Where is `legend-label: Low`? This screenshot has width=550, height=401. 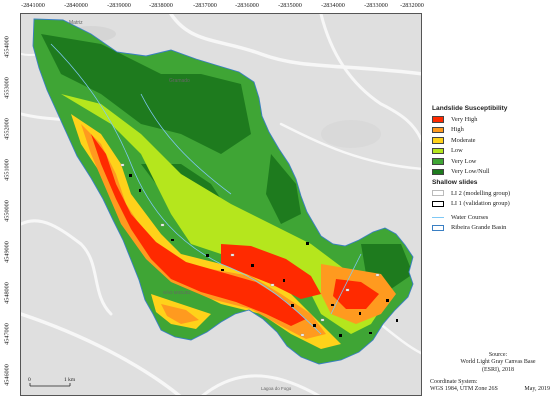 legend-label: Low is located at coordinates (457, 151).